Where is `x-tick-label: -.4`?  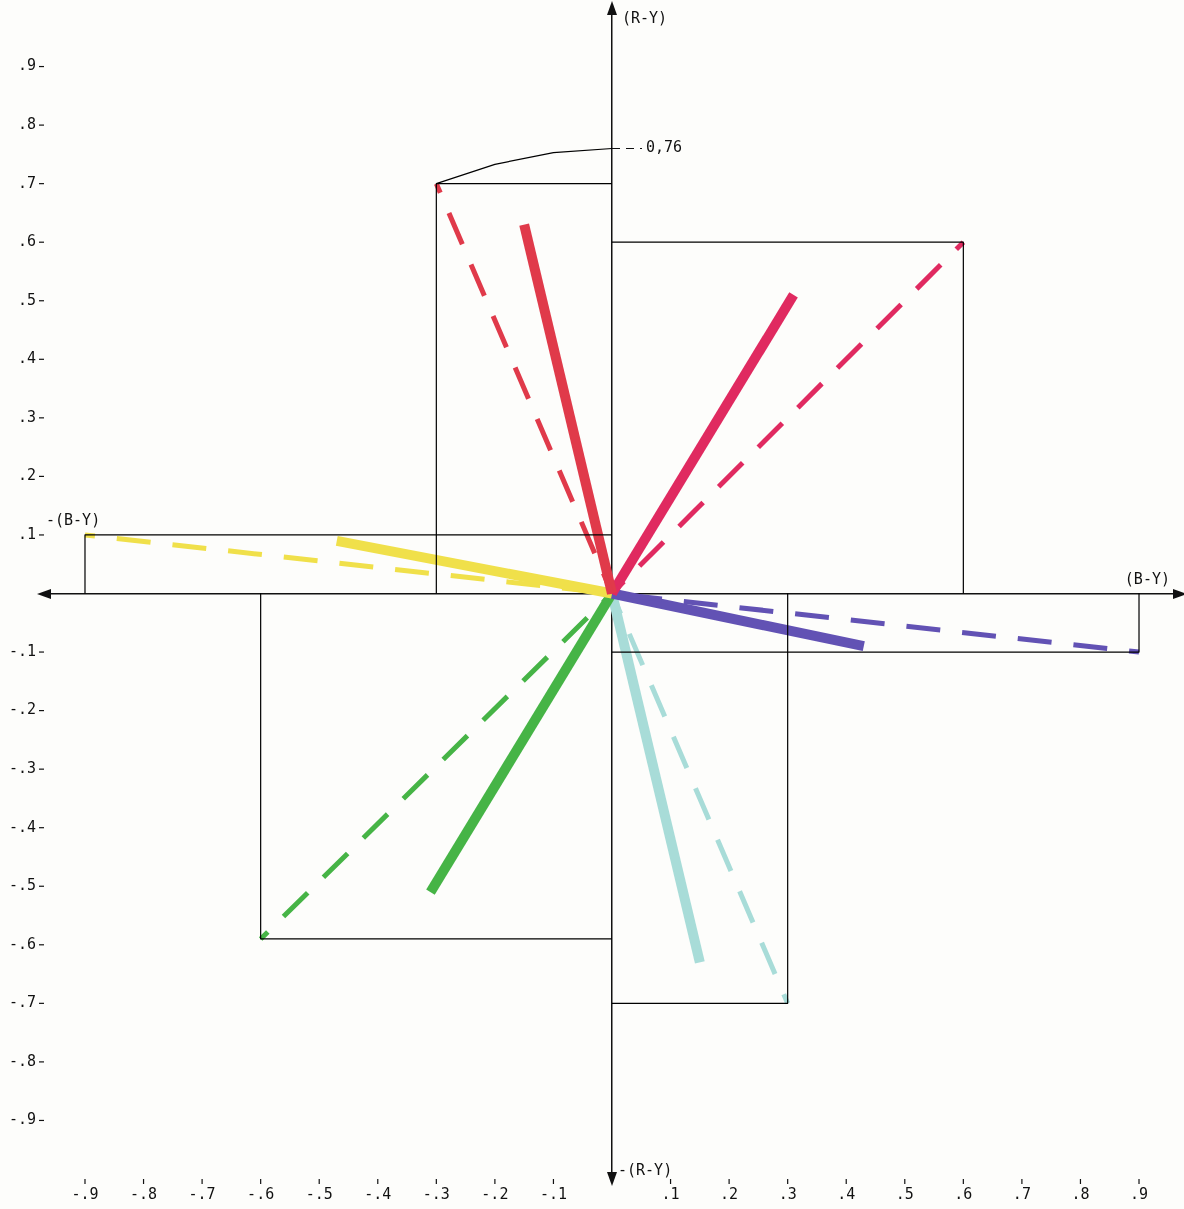
x-tick-label: -.4 is located at coordinates (378, 1193).